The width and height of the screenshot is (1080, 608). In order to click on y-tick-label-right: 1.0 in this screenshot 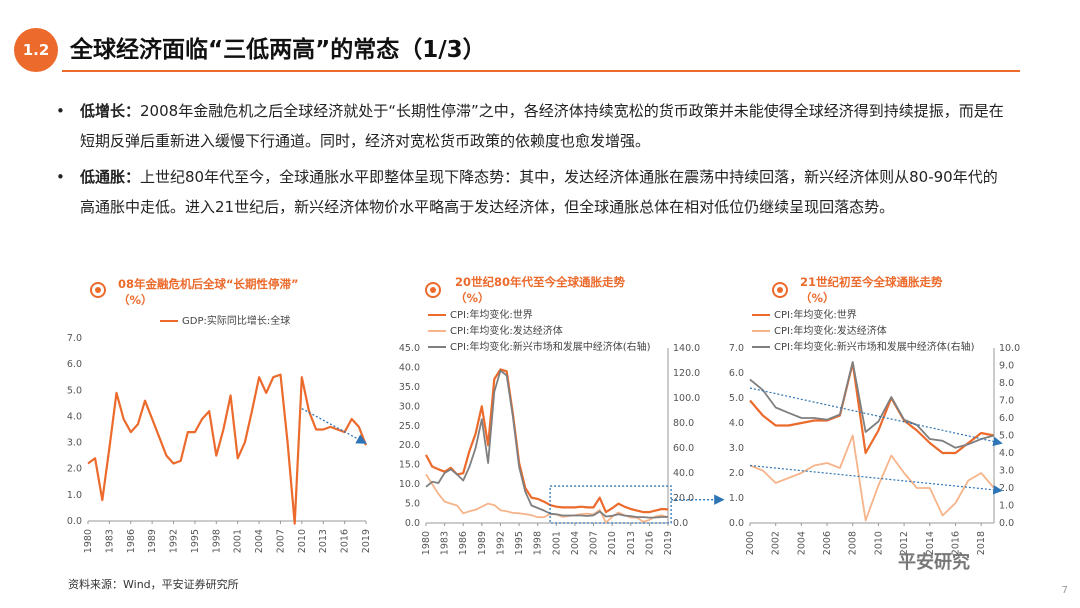, I will do `click(1006, 506)`.